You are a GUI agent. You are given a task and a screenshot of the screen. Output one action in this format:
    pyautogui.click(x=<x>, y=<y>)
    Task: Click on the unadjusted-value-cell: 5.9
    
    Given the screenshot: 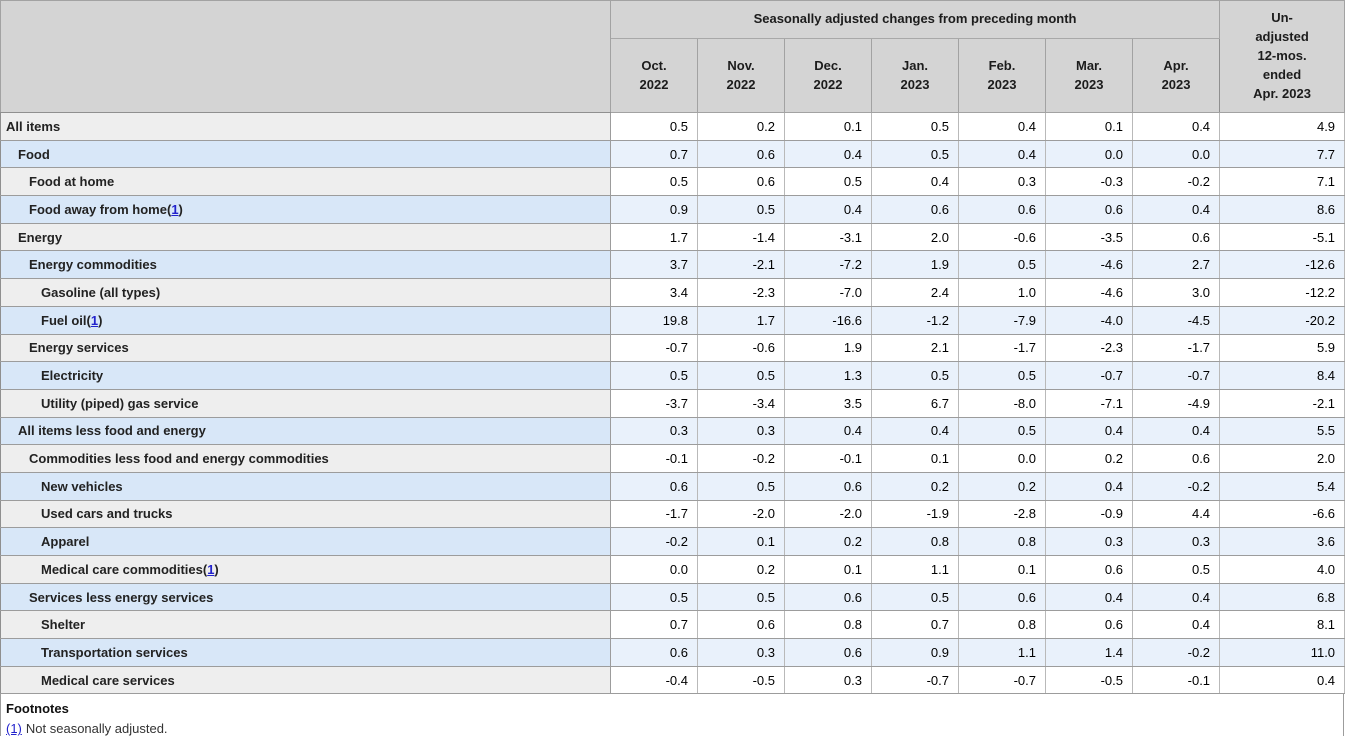 What is the action you would take?
    pyautogui.click(x=1282, y=348)
    